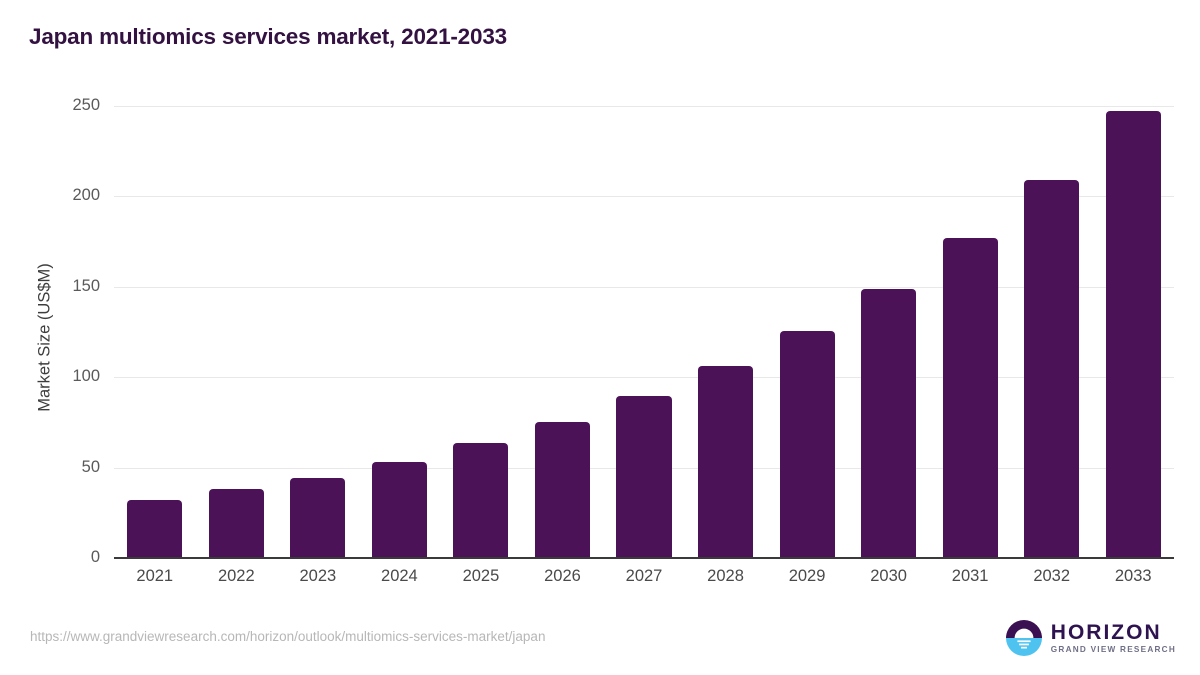  I want to click on y-tick-label: 0, so click(95, 557).